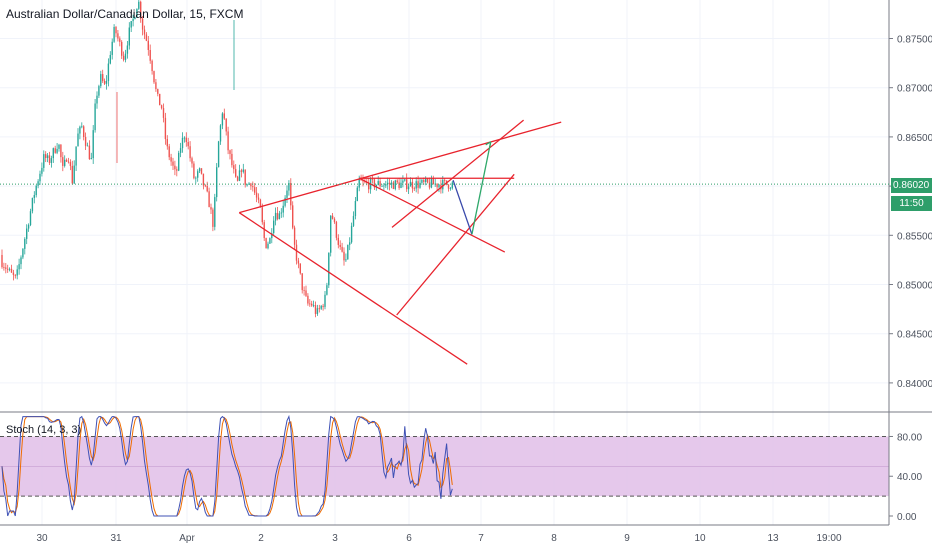  I want to click on x-tick-label: 9, so click(627, 538).